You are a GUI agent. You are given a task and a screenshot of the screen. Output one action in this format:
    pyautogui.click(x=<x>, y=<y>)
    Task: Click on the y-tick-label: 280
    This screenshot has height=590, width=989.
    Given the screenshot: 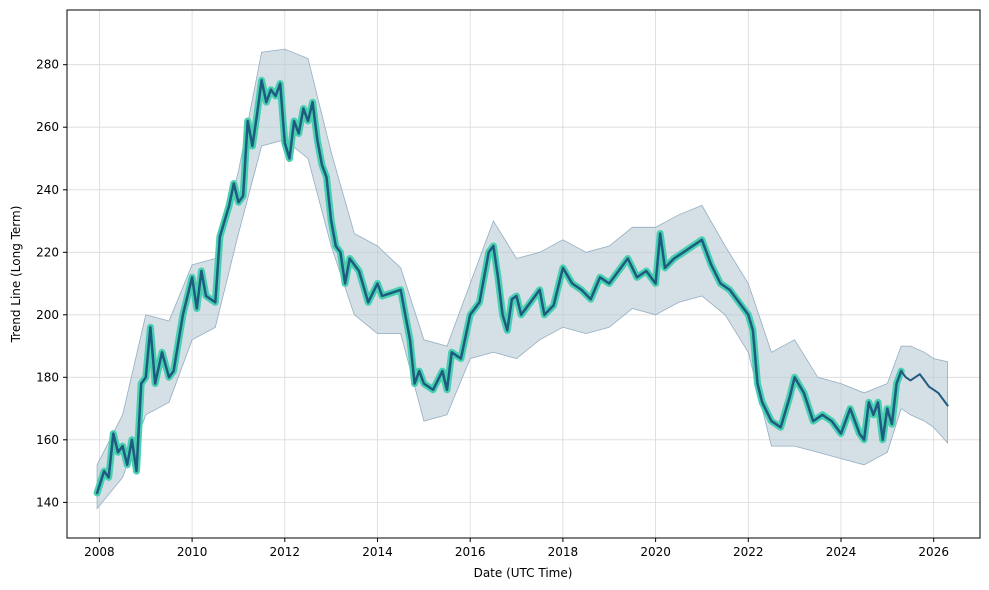 What is the action you would take?
    pyautogui.click(x=47, y=65)
    